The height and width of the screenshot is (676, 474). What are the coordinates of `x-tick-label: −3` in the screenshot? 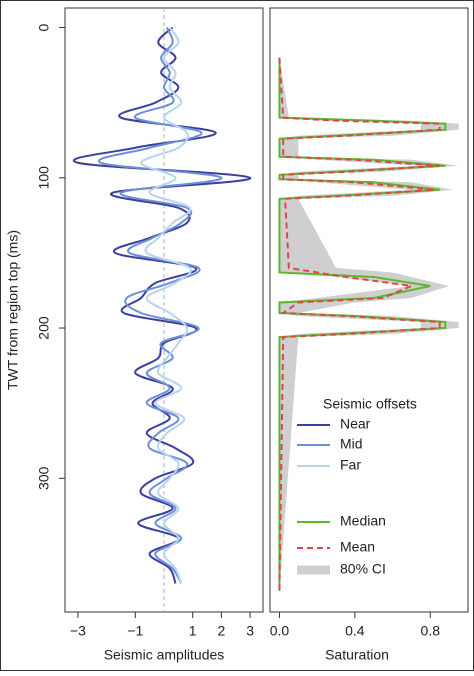 It's located at (78, 631).